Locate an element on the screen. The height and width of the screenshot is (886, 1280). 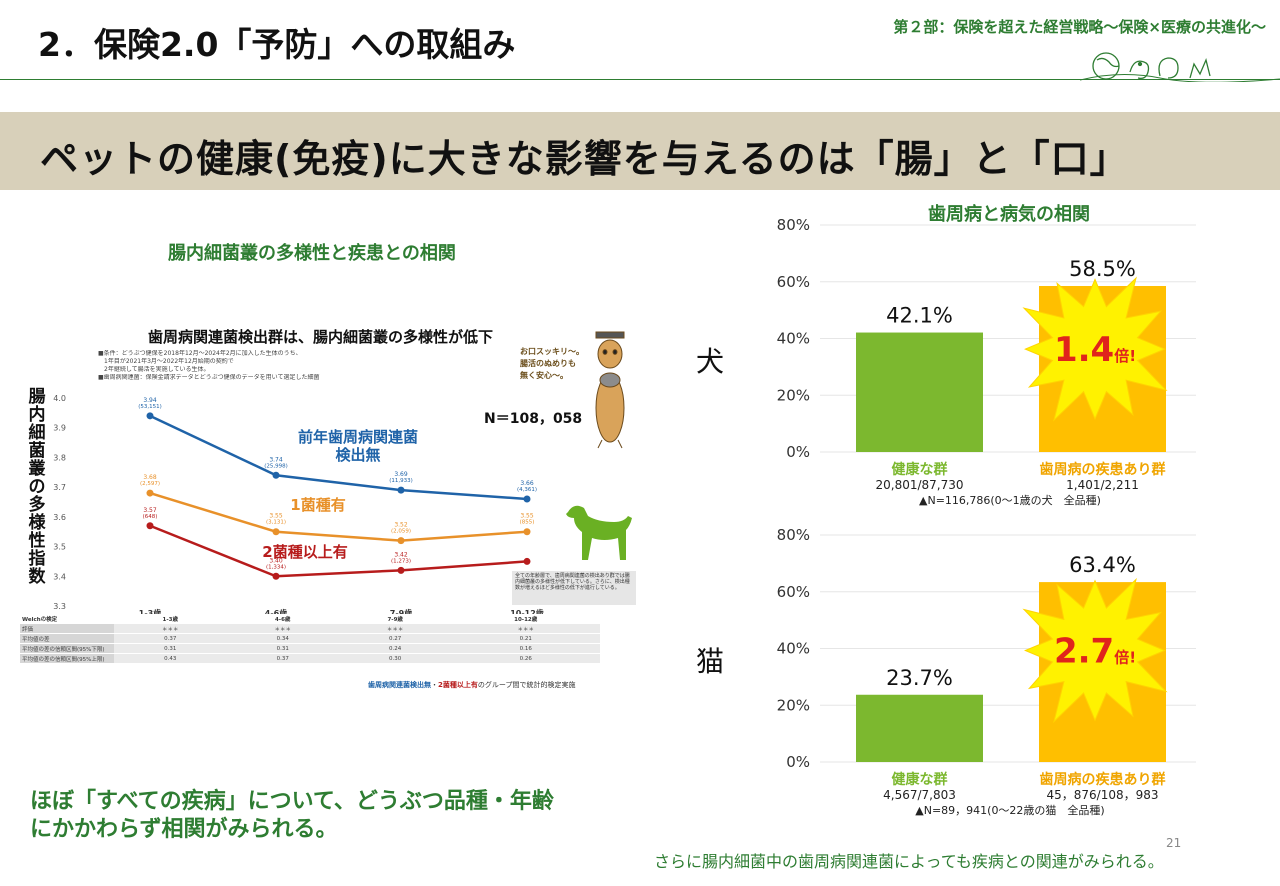
bar-value-label: 23.7% is located at coordinates (919, 678).